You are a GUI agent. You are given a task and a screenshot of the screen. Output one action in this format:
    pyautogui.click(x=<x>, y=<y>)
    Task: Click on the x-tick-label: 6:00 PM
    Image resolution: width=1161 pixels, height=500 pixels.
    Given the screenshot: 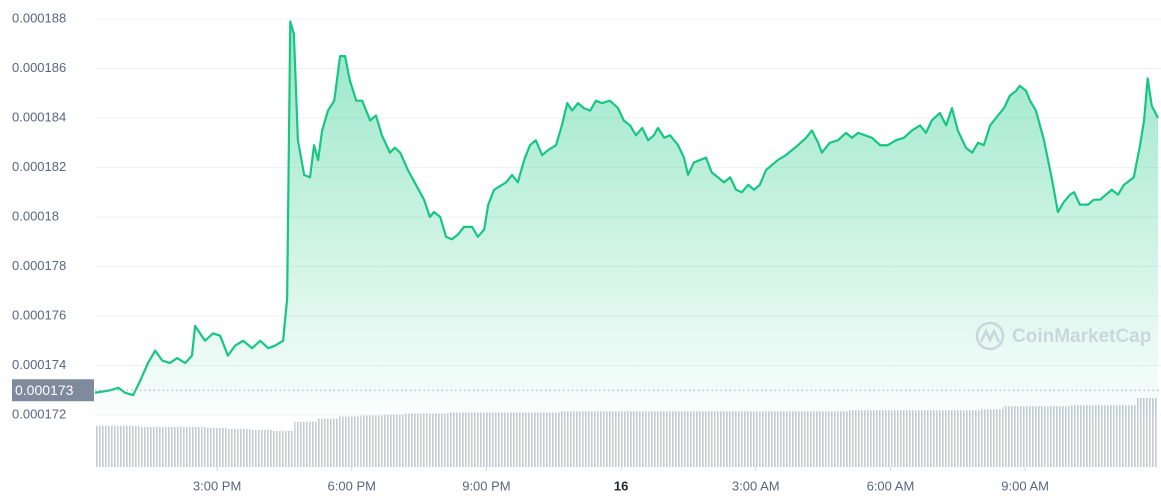 What is the action you would take?
    pyautogui.click(x=352, y=485)
    